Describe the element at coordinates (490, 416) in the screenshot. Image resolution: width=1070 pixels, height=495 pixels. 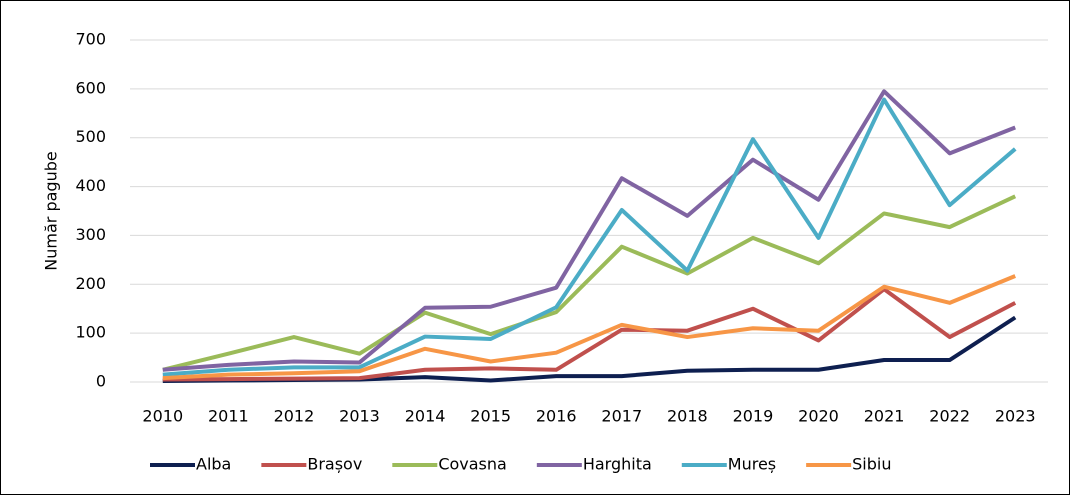
I see `x-tick-label: 2015` at that location.